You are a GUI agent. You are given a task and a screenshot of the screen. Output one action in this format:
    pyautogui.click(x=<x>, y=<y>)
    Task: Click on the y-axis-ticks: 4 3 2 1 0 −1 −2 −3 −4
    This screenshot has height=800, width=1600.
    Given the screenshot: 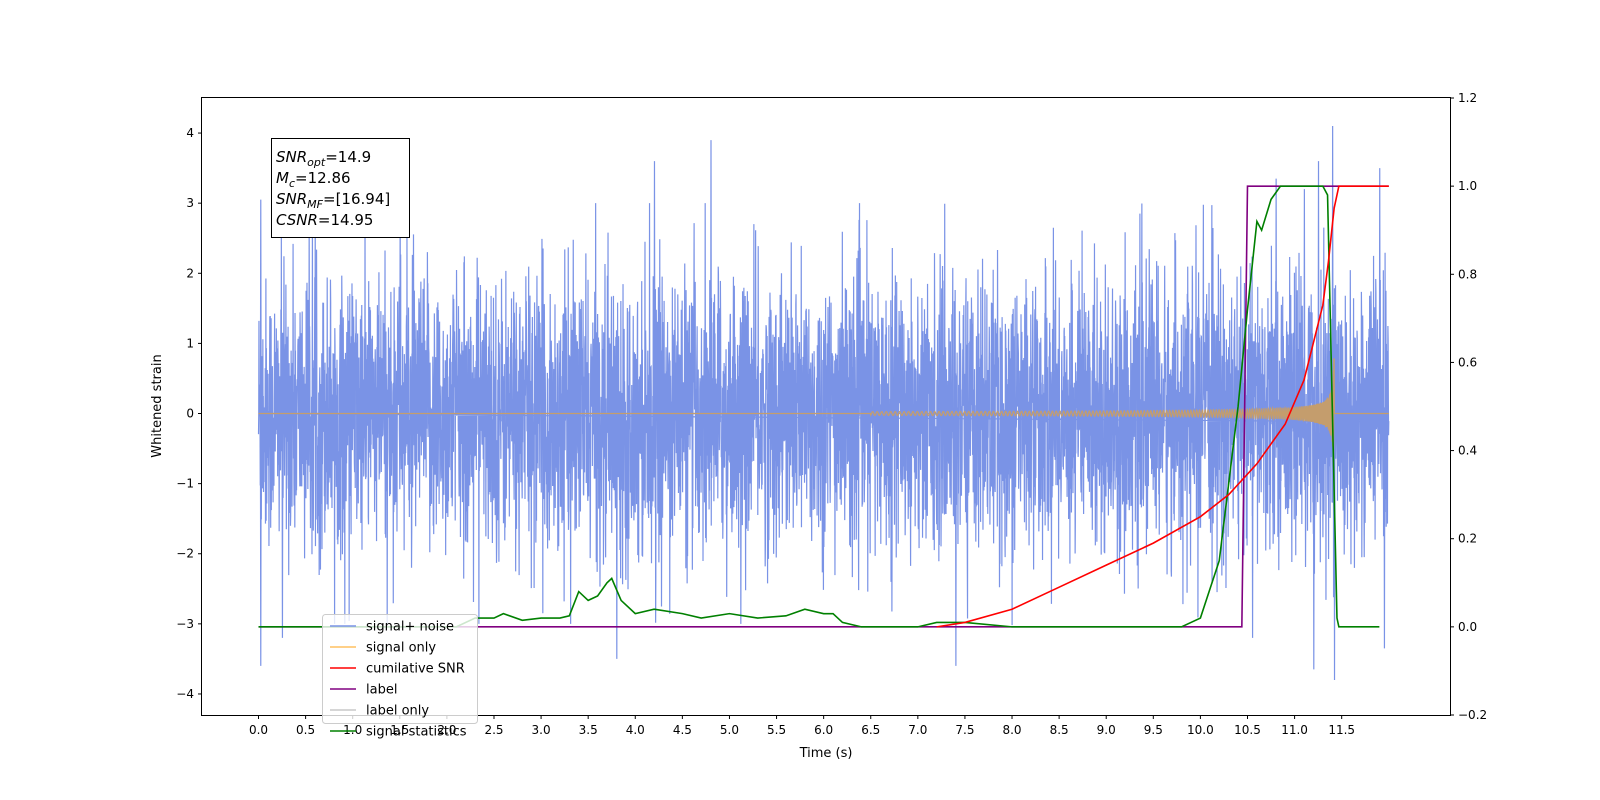 What is the action you would take?
    pyautogui.click(x=189, y=413)
    